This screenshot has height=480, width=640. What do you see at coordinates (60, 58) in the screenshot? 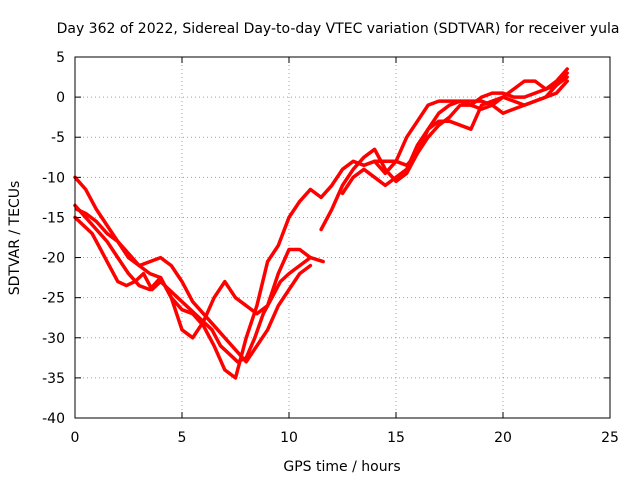
I see `y-tick-label: 5` at bounding box center [60, 58].